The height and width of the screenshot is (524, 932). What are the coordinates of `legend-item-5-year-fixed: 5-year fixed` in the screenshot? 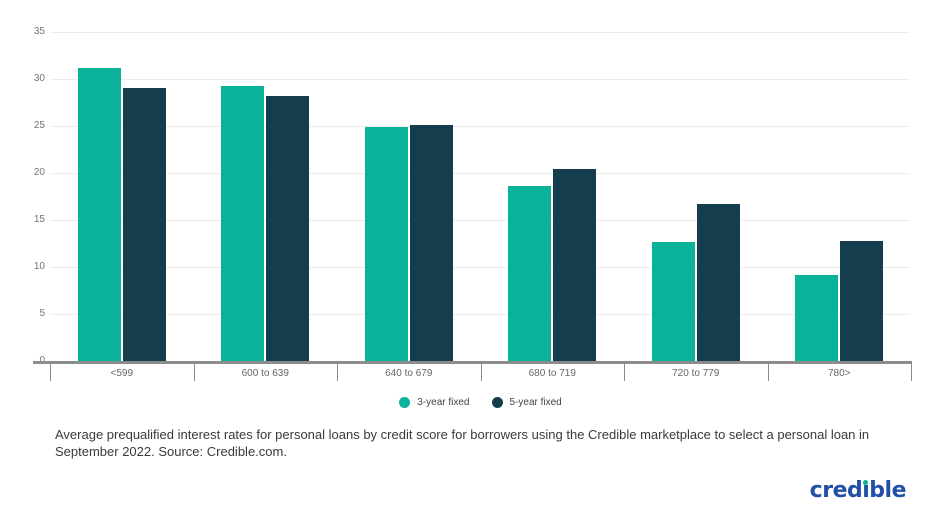 It's located at (526, 402).